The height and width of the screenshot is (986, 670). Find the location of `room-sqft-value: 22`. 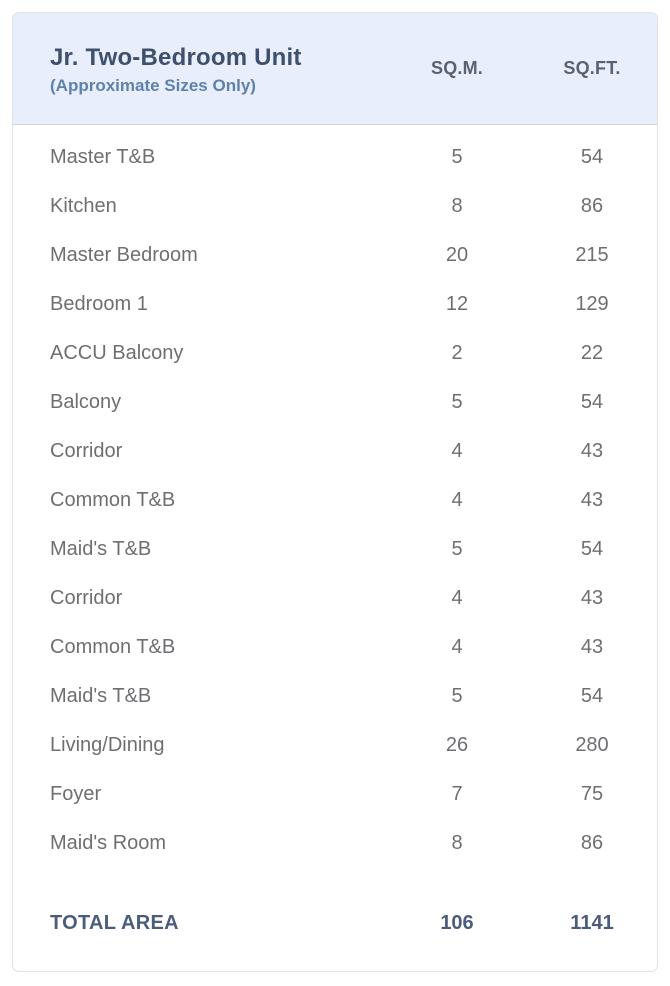

room-sqft-value: 22 is located at coordinates (592, 353).